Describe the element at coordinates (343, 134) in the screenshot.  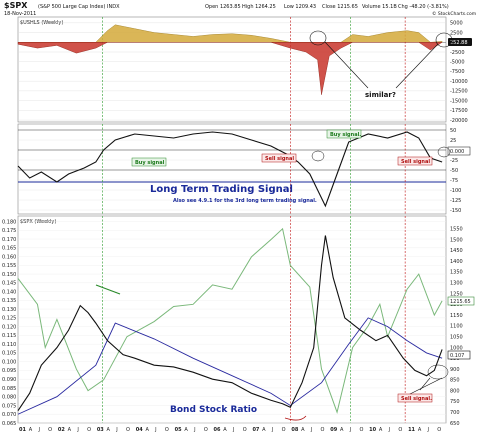
I see `buy-signal-2: Buy signal.` at that location.